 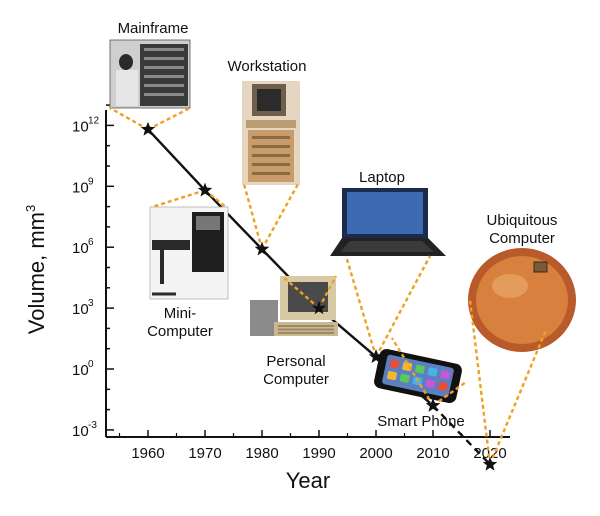 What do you see at coordinates (385, 213) in the screenshot?
I see `laptop-screen` at bounding box center [385, 213].